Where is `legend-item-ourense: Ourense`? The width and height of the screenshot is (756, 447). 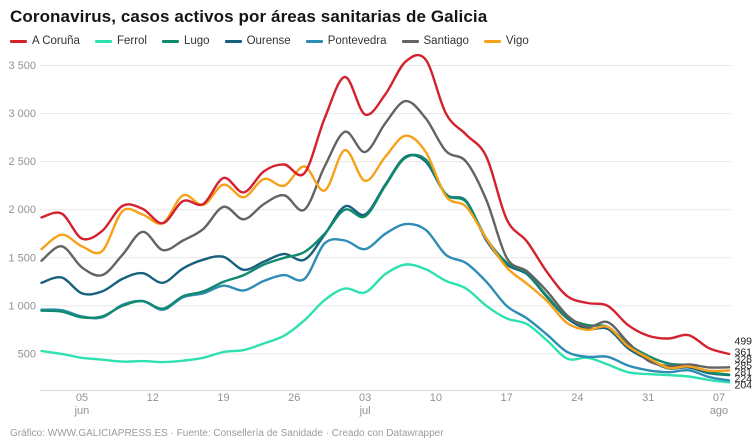 legend-item-ourense: Ourense is located at coordinates (257, 41).